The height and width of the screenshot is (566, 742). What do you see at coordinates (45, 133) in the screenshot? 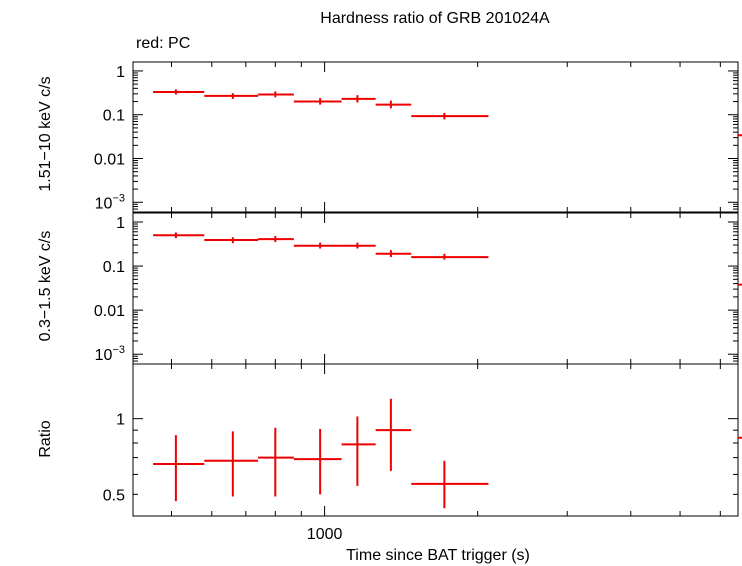
I see `y-axis-label-hard: 1.51−10 keV c/s` at bounding box center [45, 133].